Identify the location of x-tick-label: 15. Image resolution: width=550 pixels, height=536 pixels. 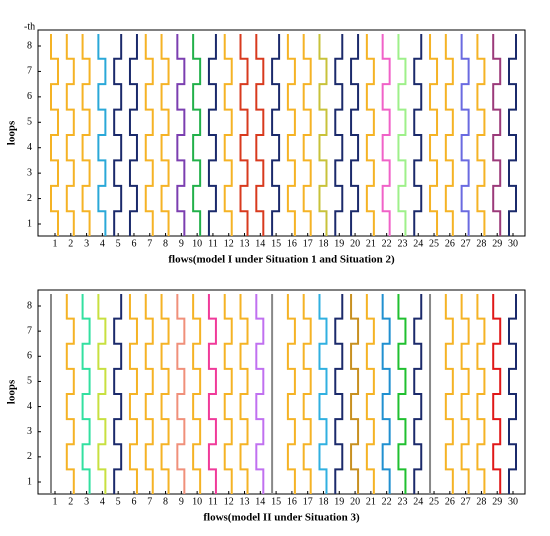
(276, 243).